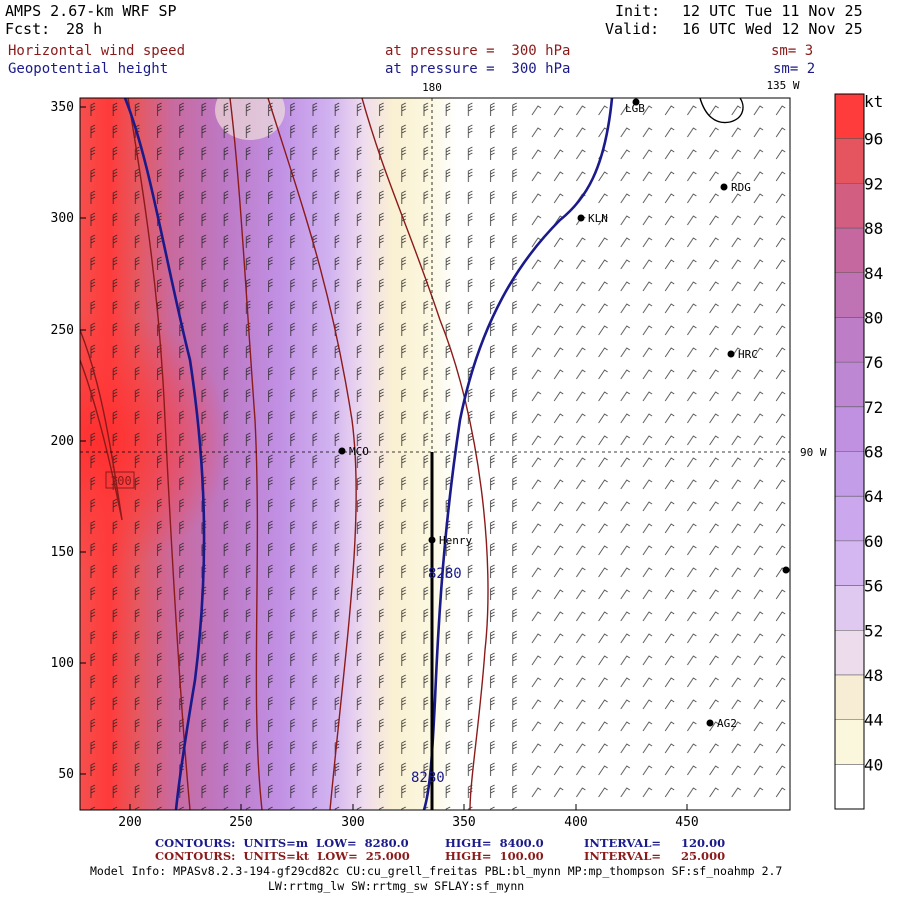 This screenshot has width=900, height=900. I want to click on station-marker-edge, so click(786, 570).